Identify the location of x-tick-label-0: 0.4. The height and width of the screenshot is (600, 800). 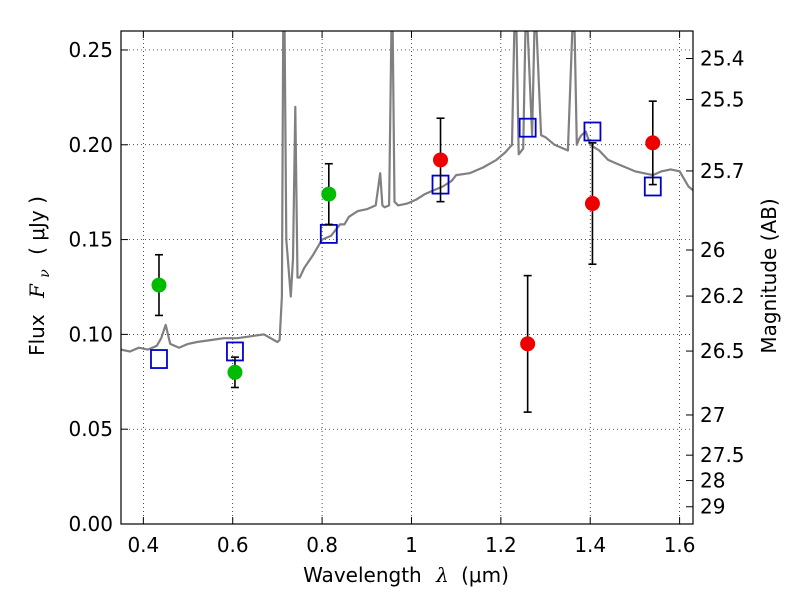
(143, 545).